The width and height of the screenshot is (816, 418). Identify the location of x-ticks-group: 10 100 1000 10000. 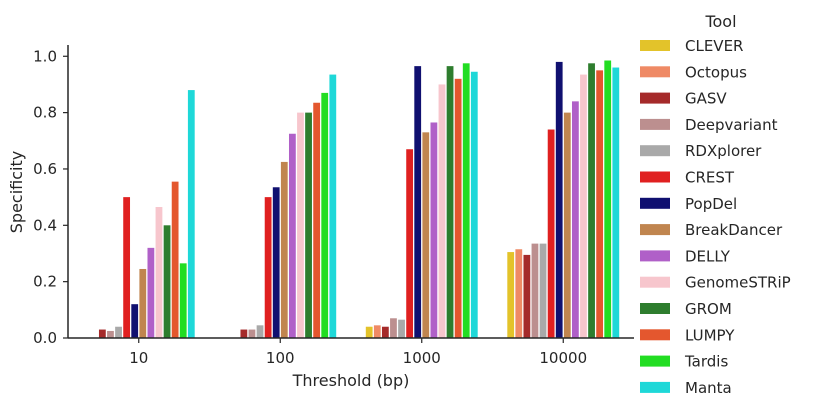
(358, 352).